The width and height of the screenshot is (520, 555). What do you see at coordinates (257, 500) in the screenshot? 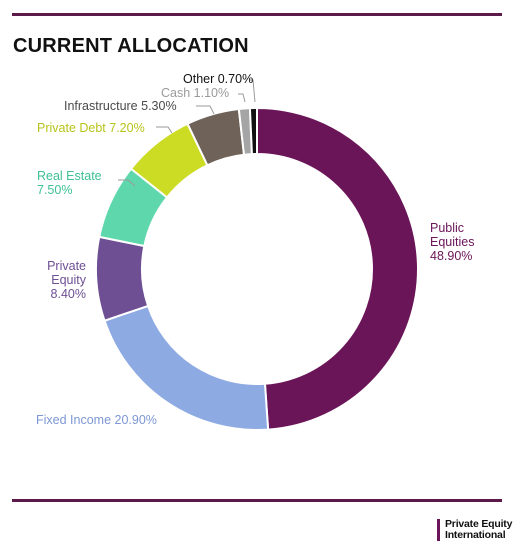
I see `bottom-rule` at bounding box center [257, 500].